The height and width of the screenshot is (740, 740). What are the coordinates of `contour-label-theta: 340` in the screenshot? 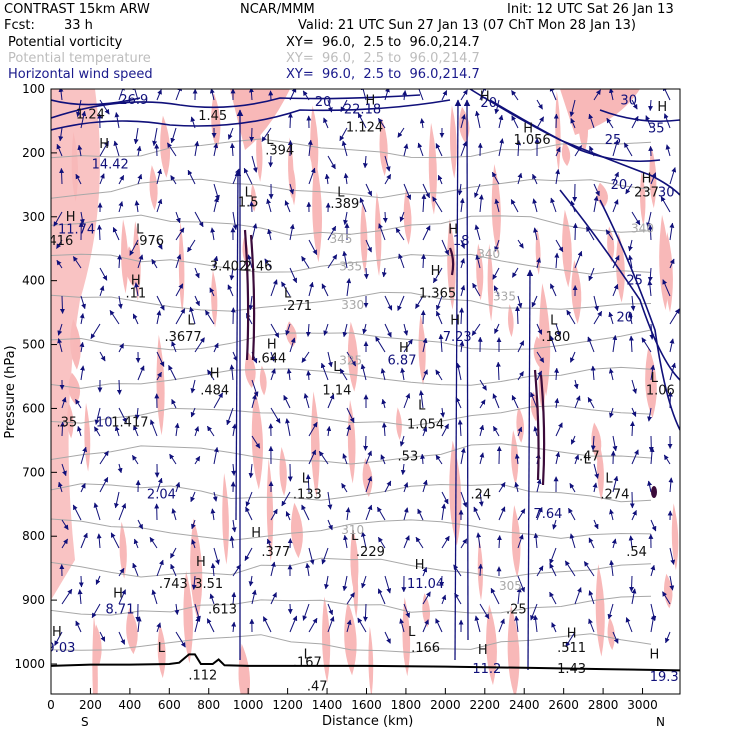 It's located at (642, 228).